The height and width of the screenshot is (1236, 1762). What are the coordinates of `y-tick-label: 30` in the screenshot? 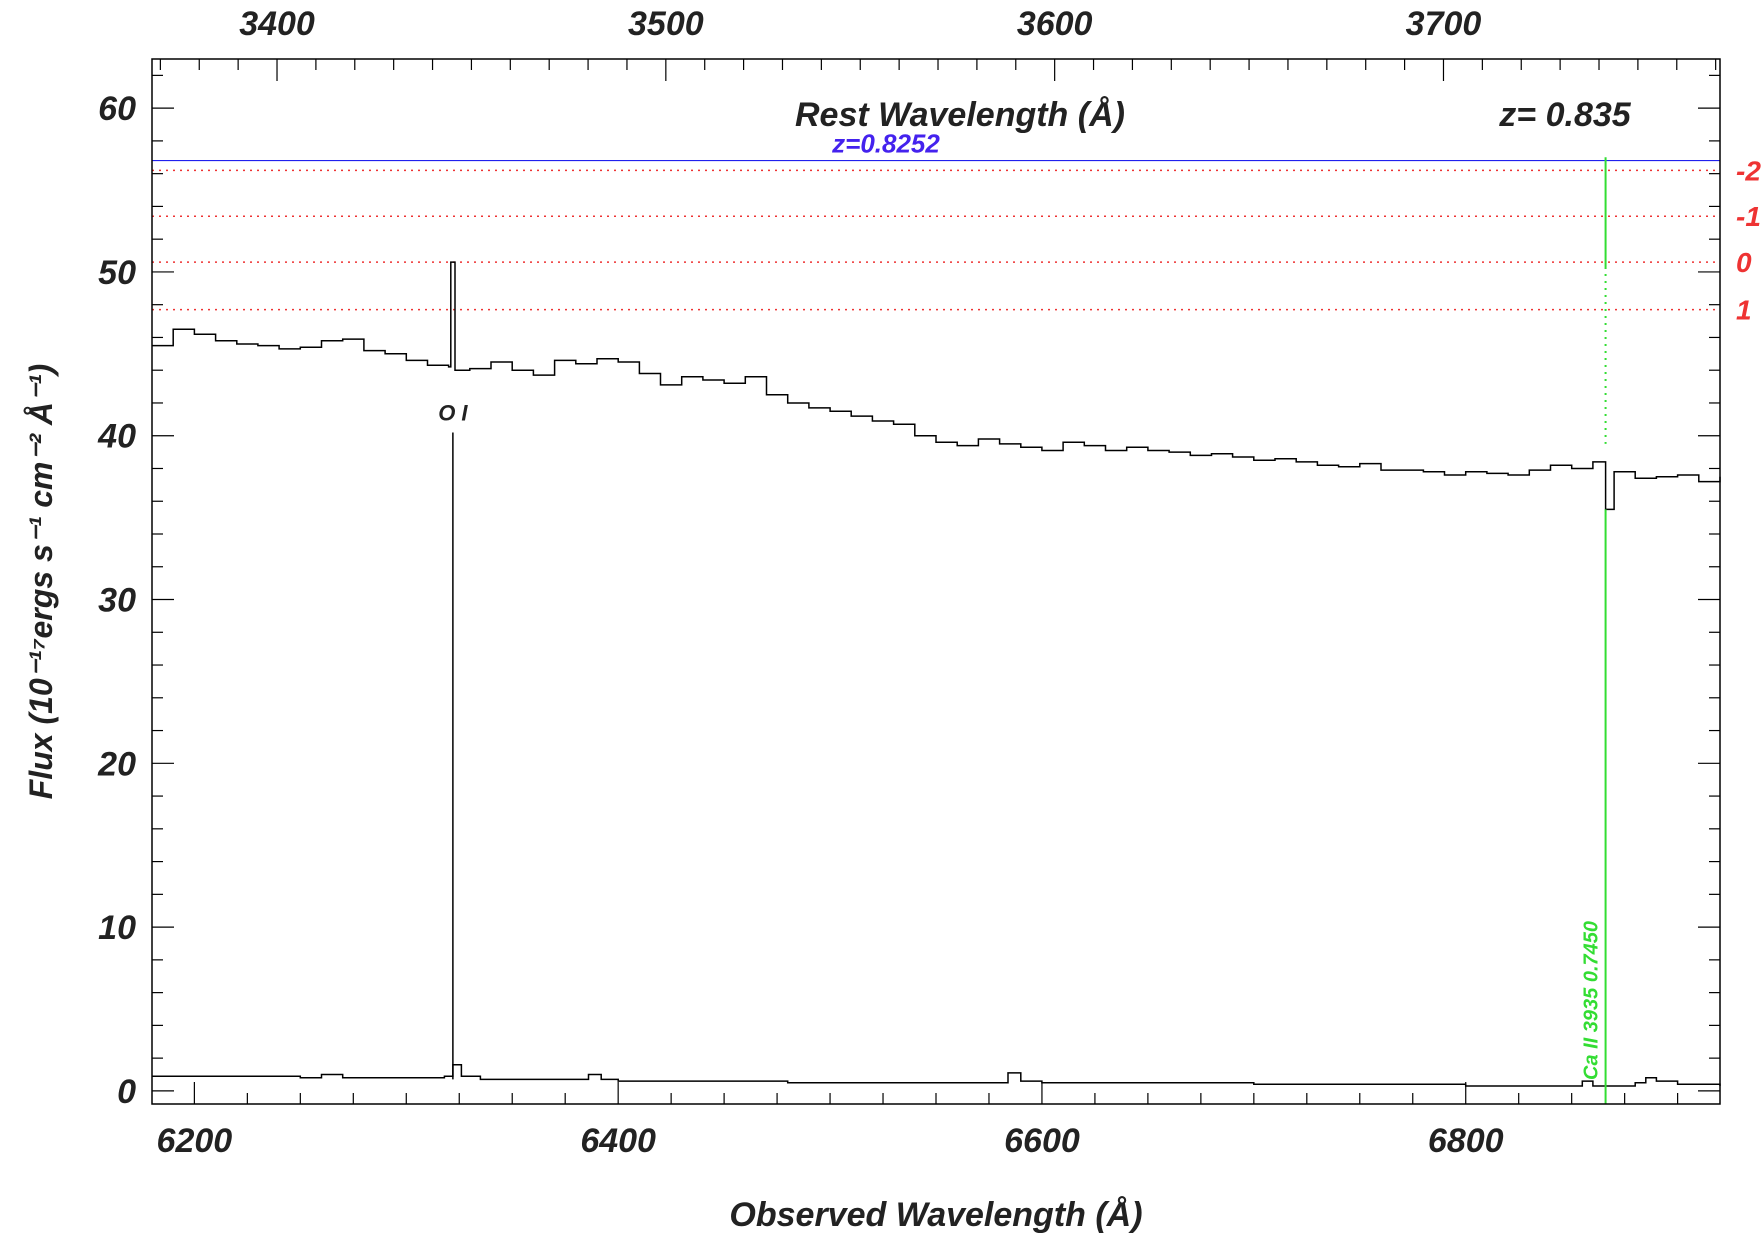 It's located at (117, 601).